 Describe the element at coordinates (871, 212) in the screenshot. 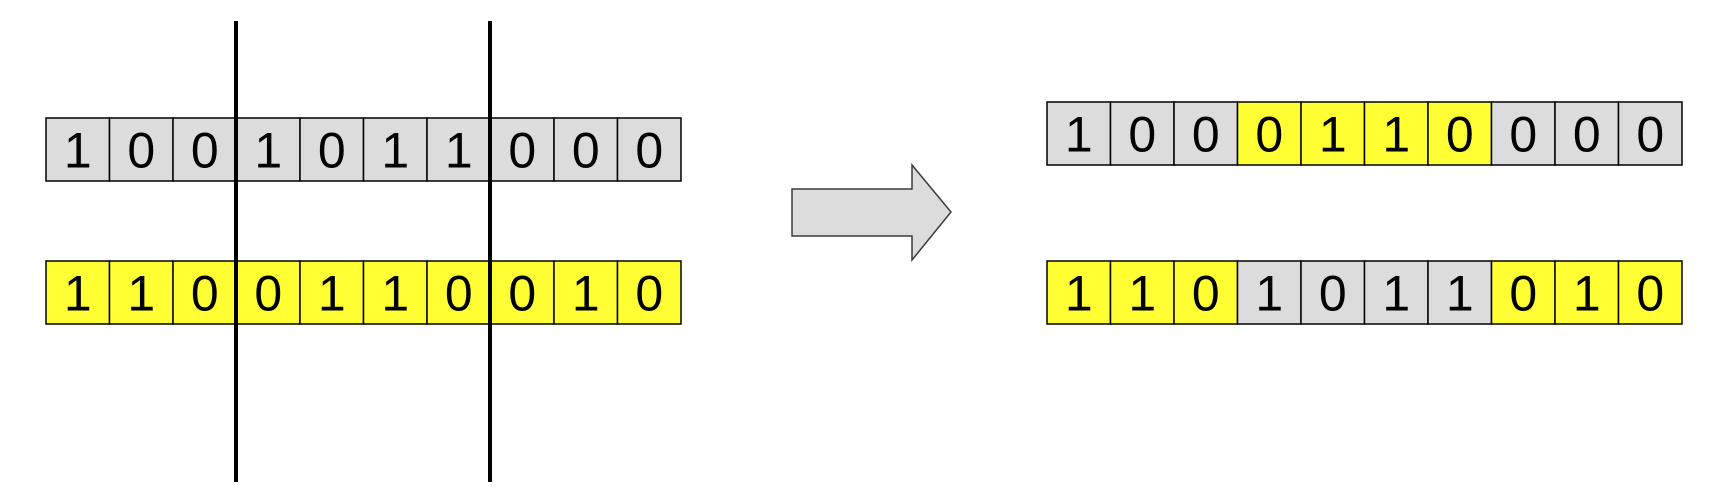

I see `right-arrow-icon` at that location.